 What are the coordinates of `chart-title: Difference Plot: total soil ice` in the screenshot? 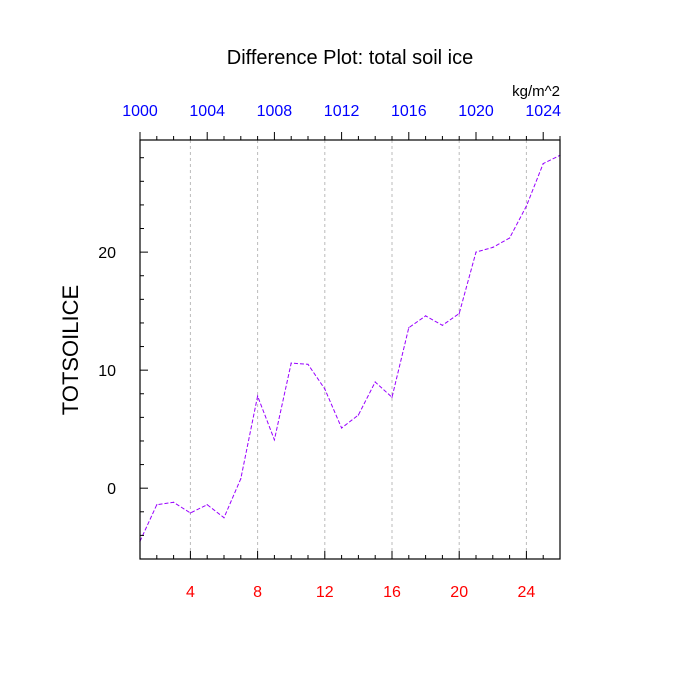 It's located at (350, 58).